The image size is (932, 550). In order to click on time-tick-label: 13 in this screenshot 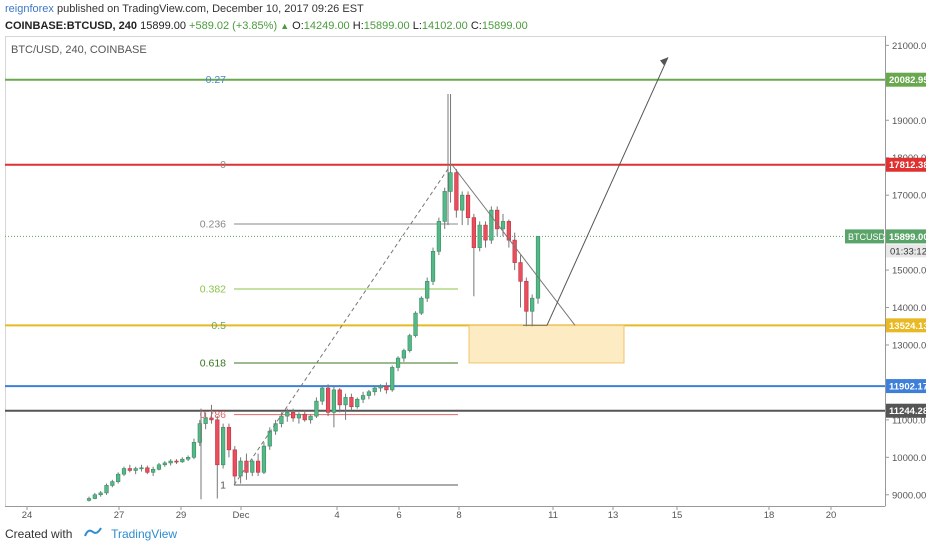, I will do `click(613, 514)`.